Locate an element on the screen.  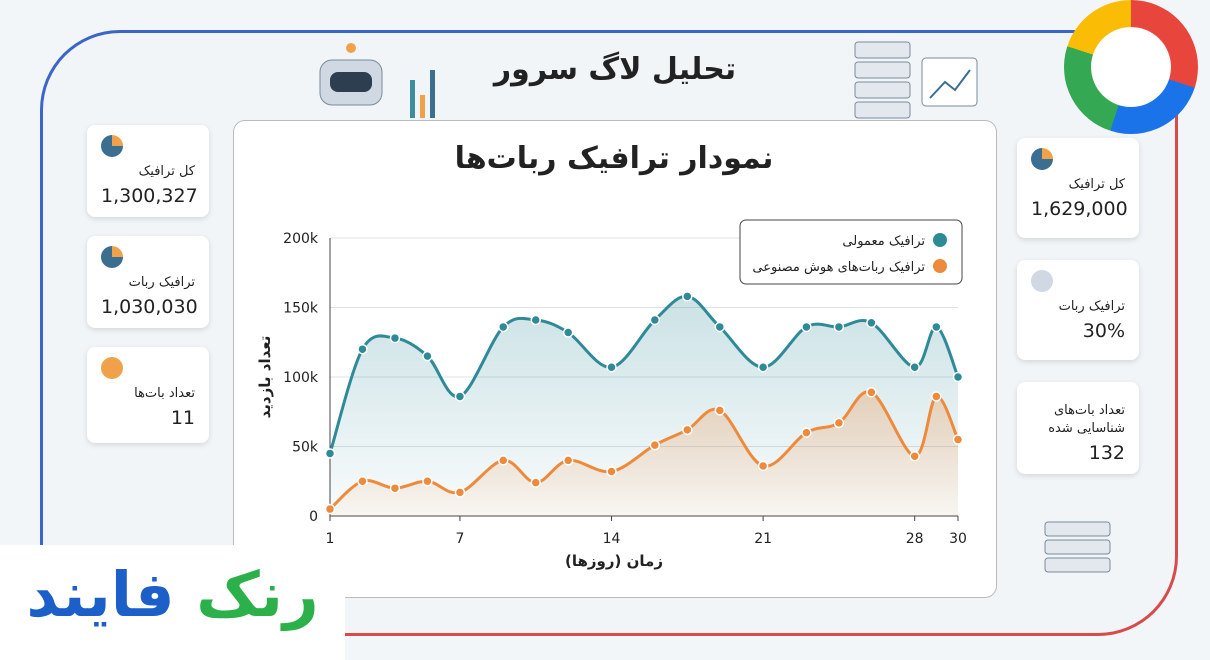
y-axis-label: تعداد بازدید is located at coordinates (265, 377).